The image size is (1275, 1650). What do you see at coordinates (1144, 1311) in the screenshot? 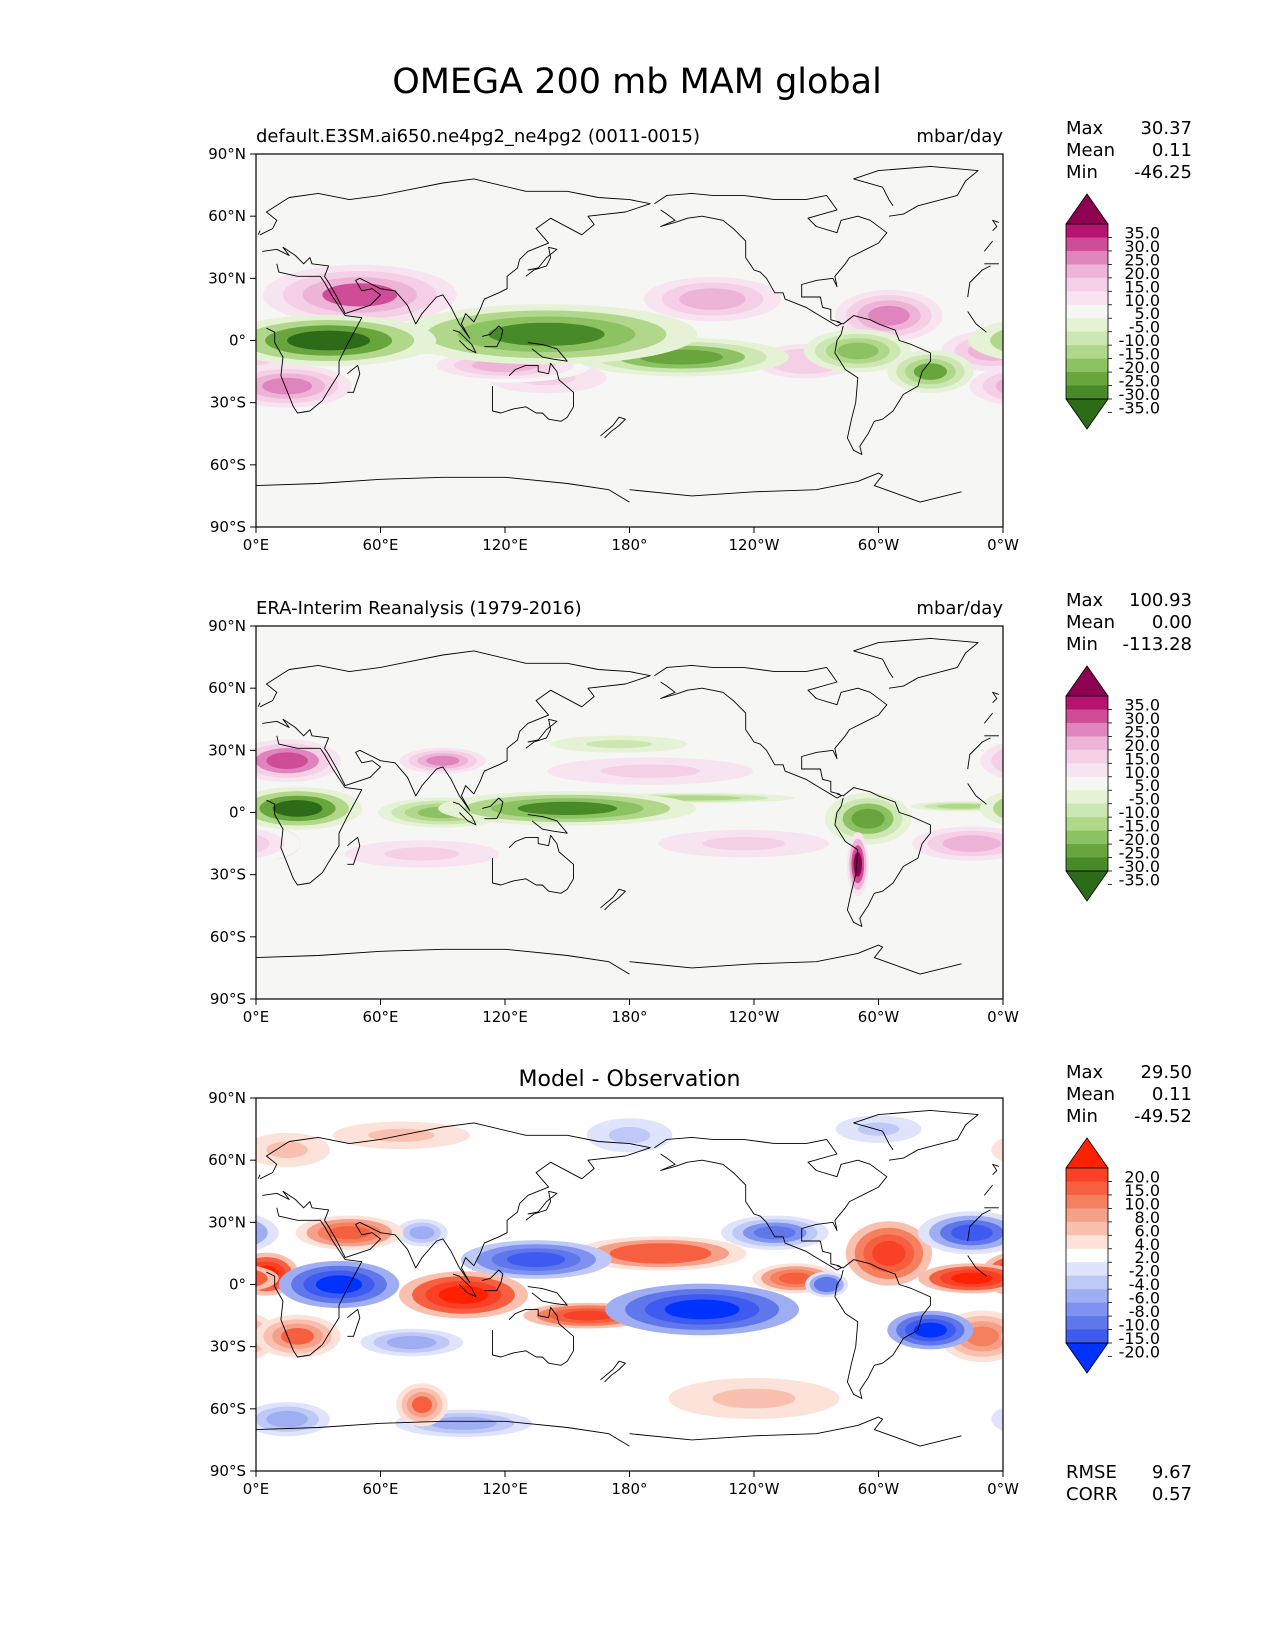
I see `colorbar-tick-label: -8.0` at bounding box center [1144, 1311].